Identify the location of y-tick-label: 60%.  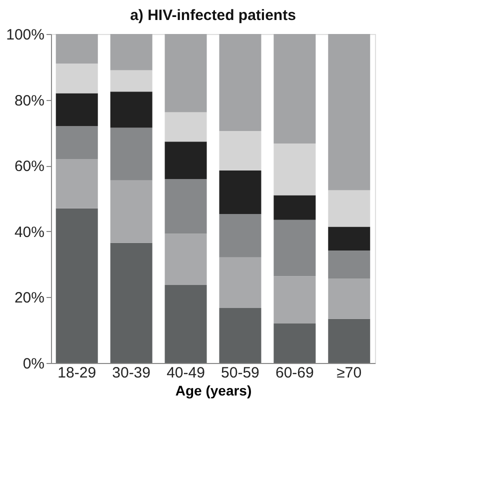
(29, 167).